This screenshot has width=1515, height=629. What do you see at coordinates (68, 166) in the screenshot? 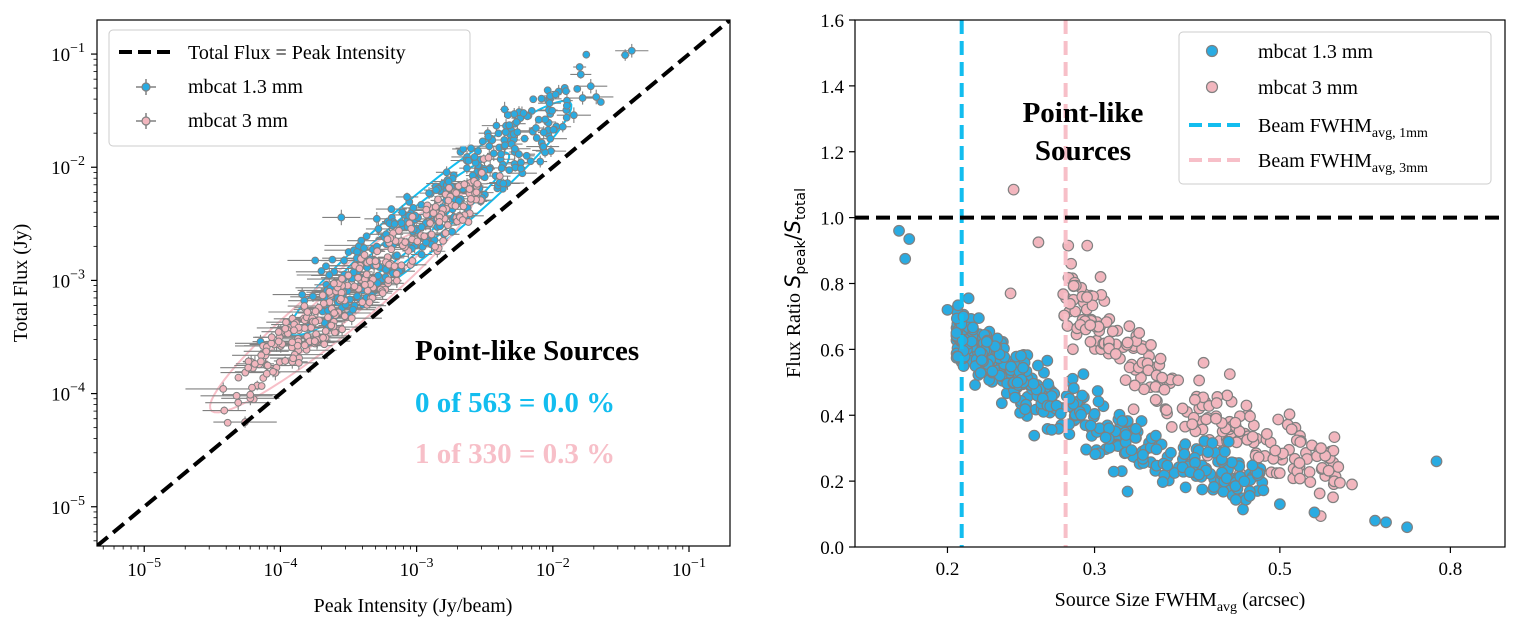
I see `y-tick-label: 10−2` at bounding box center [68, 166].